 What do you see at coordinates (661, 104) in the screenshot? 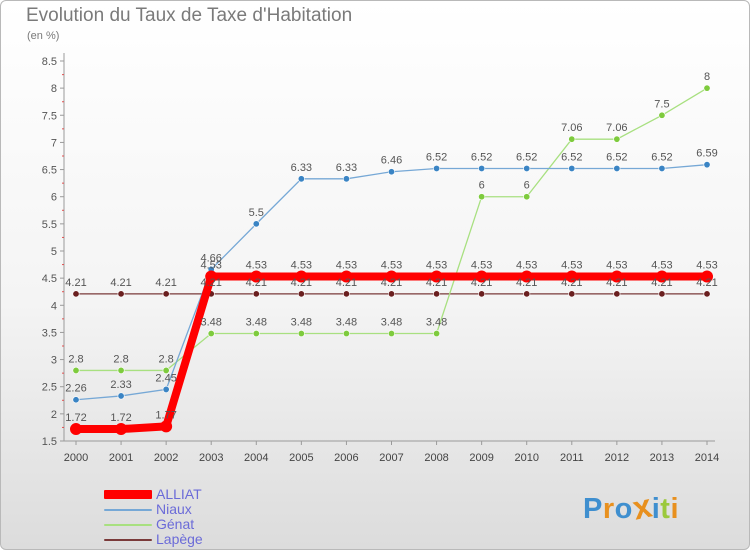
I see `data-label-gnat: 7.5` at bounding box center [661, 104].